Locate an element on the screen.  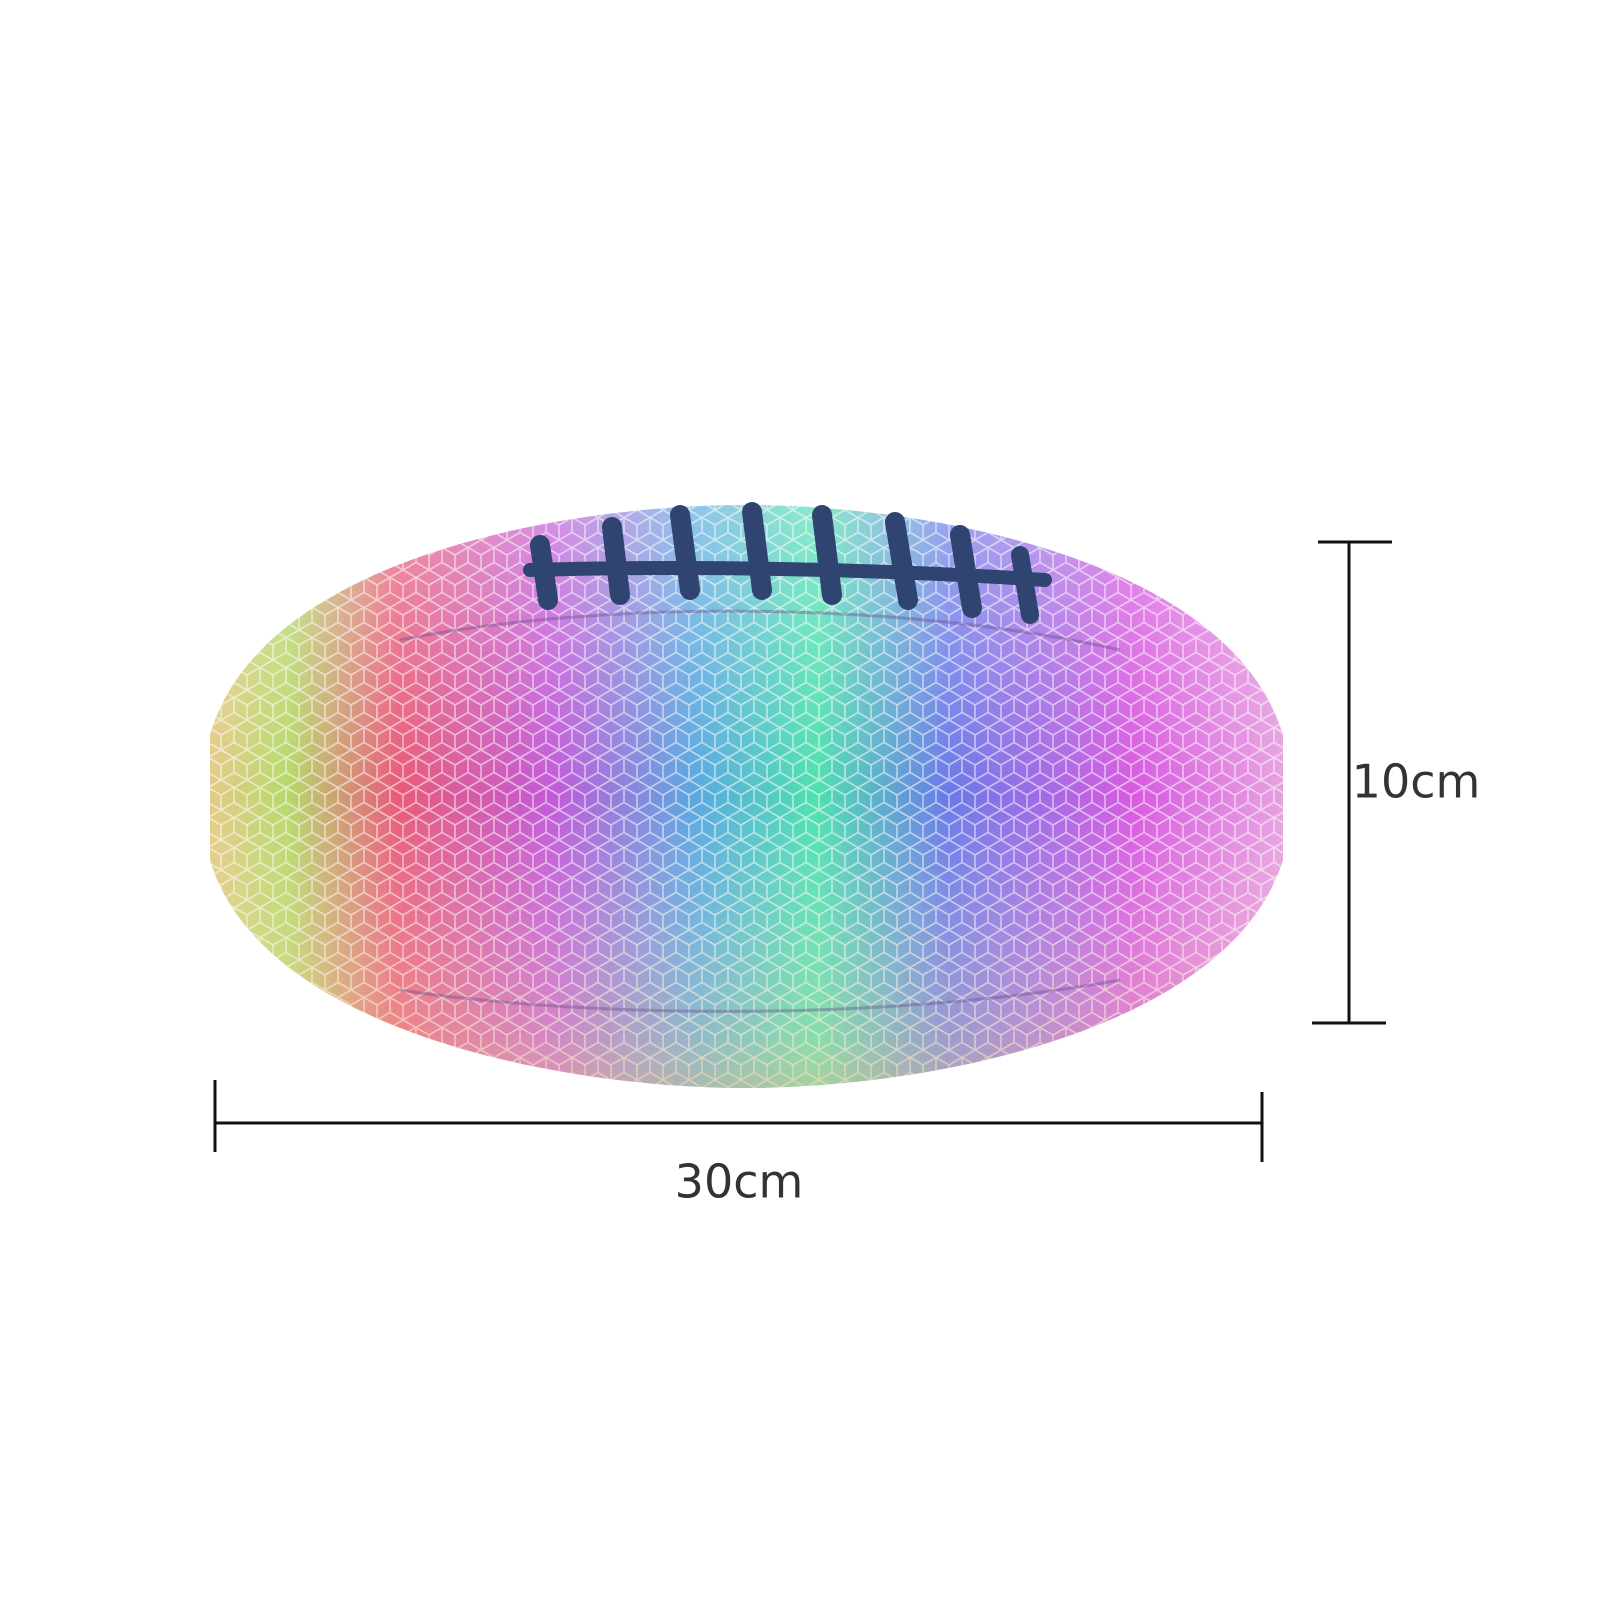
laces is located at coordinates (787, 563).